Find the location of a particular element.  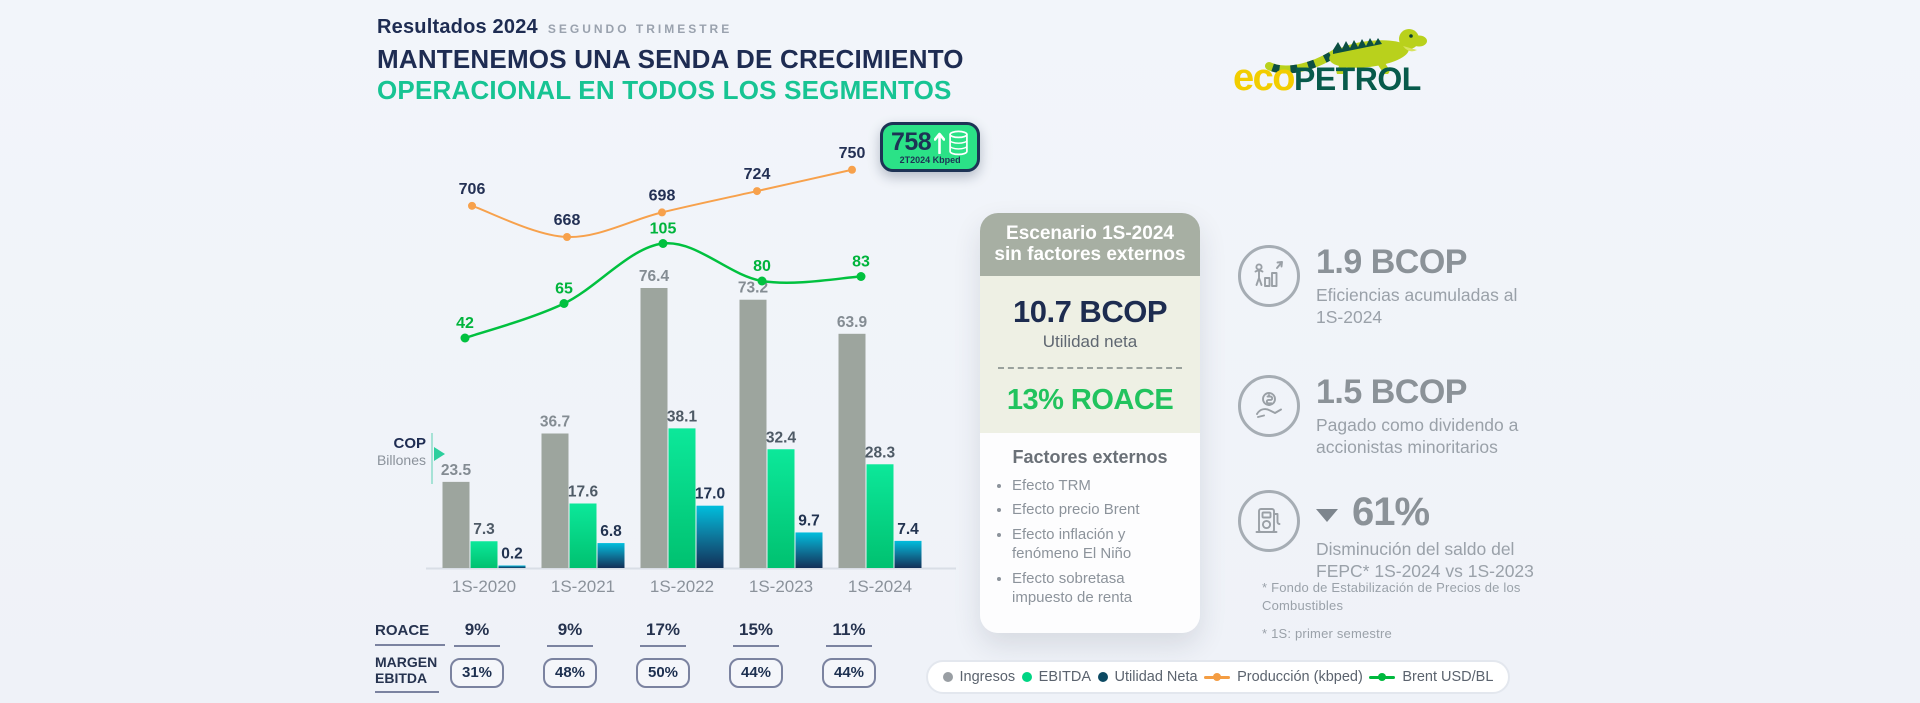

bar-ebitda-1S-2024 is located at coordinates (880, 516).